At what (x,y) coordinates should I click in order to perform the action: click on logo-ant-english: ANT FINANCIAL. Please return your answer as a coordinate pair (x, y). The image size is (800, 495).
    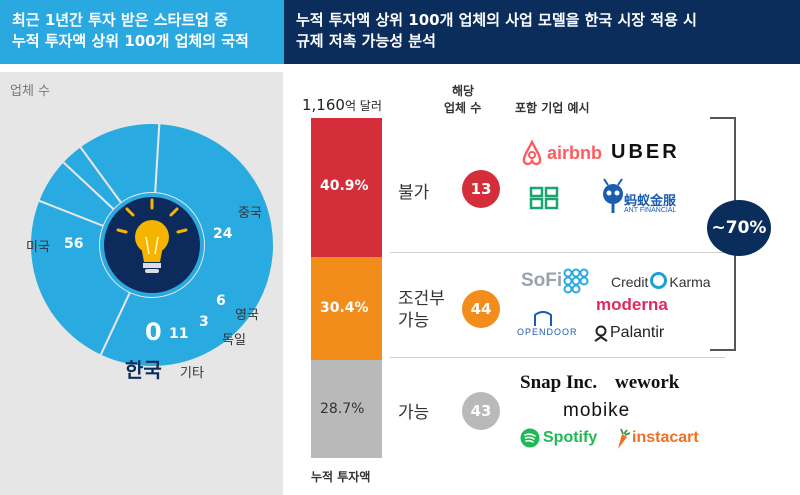
    Looking at the image, I should click on (650, 210).